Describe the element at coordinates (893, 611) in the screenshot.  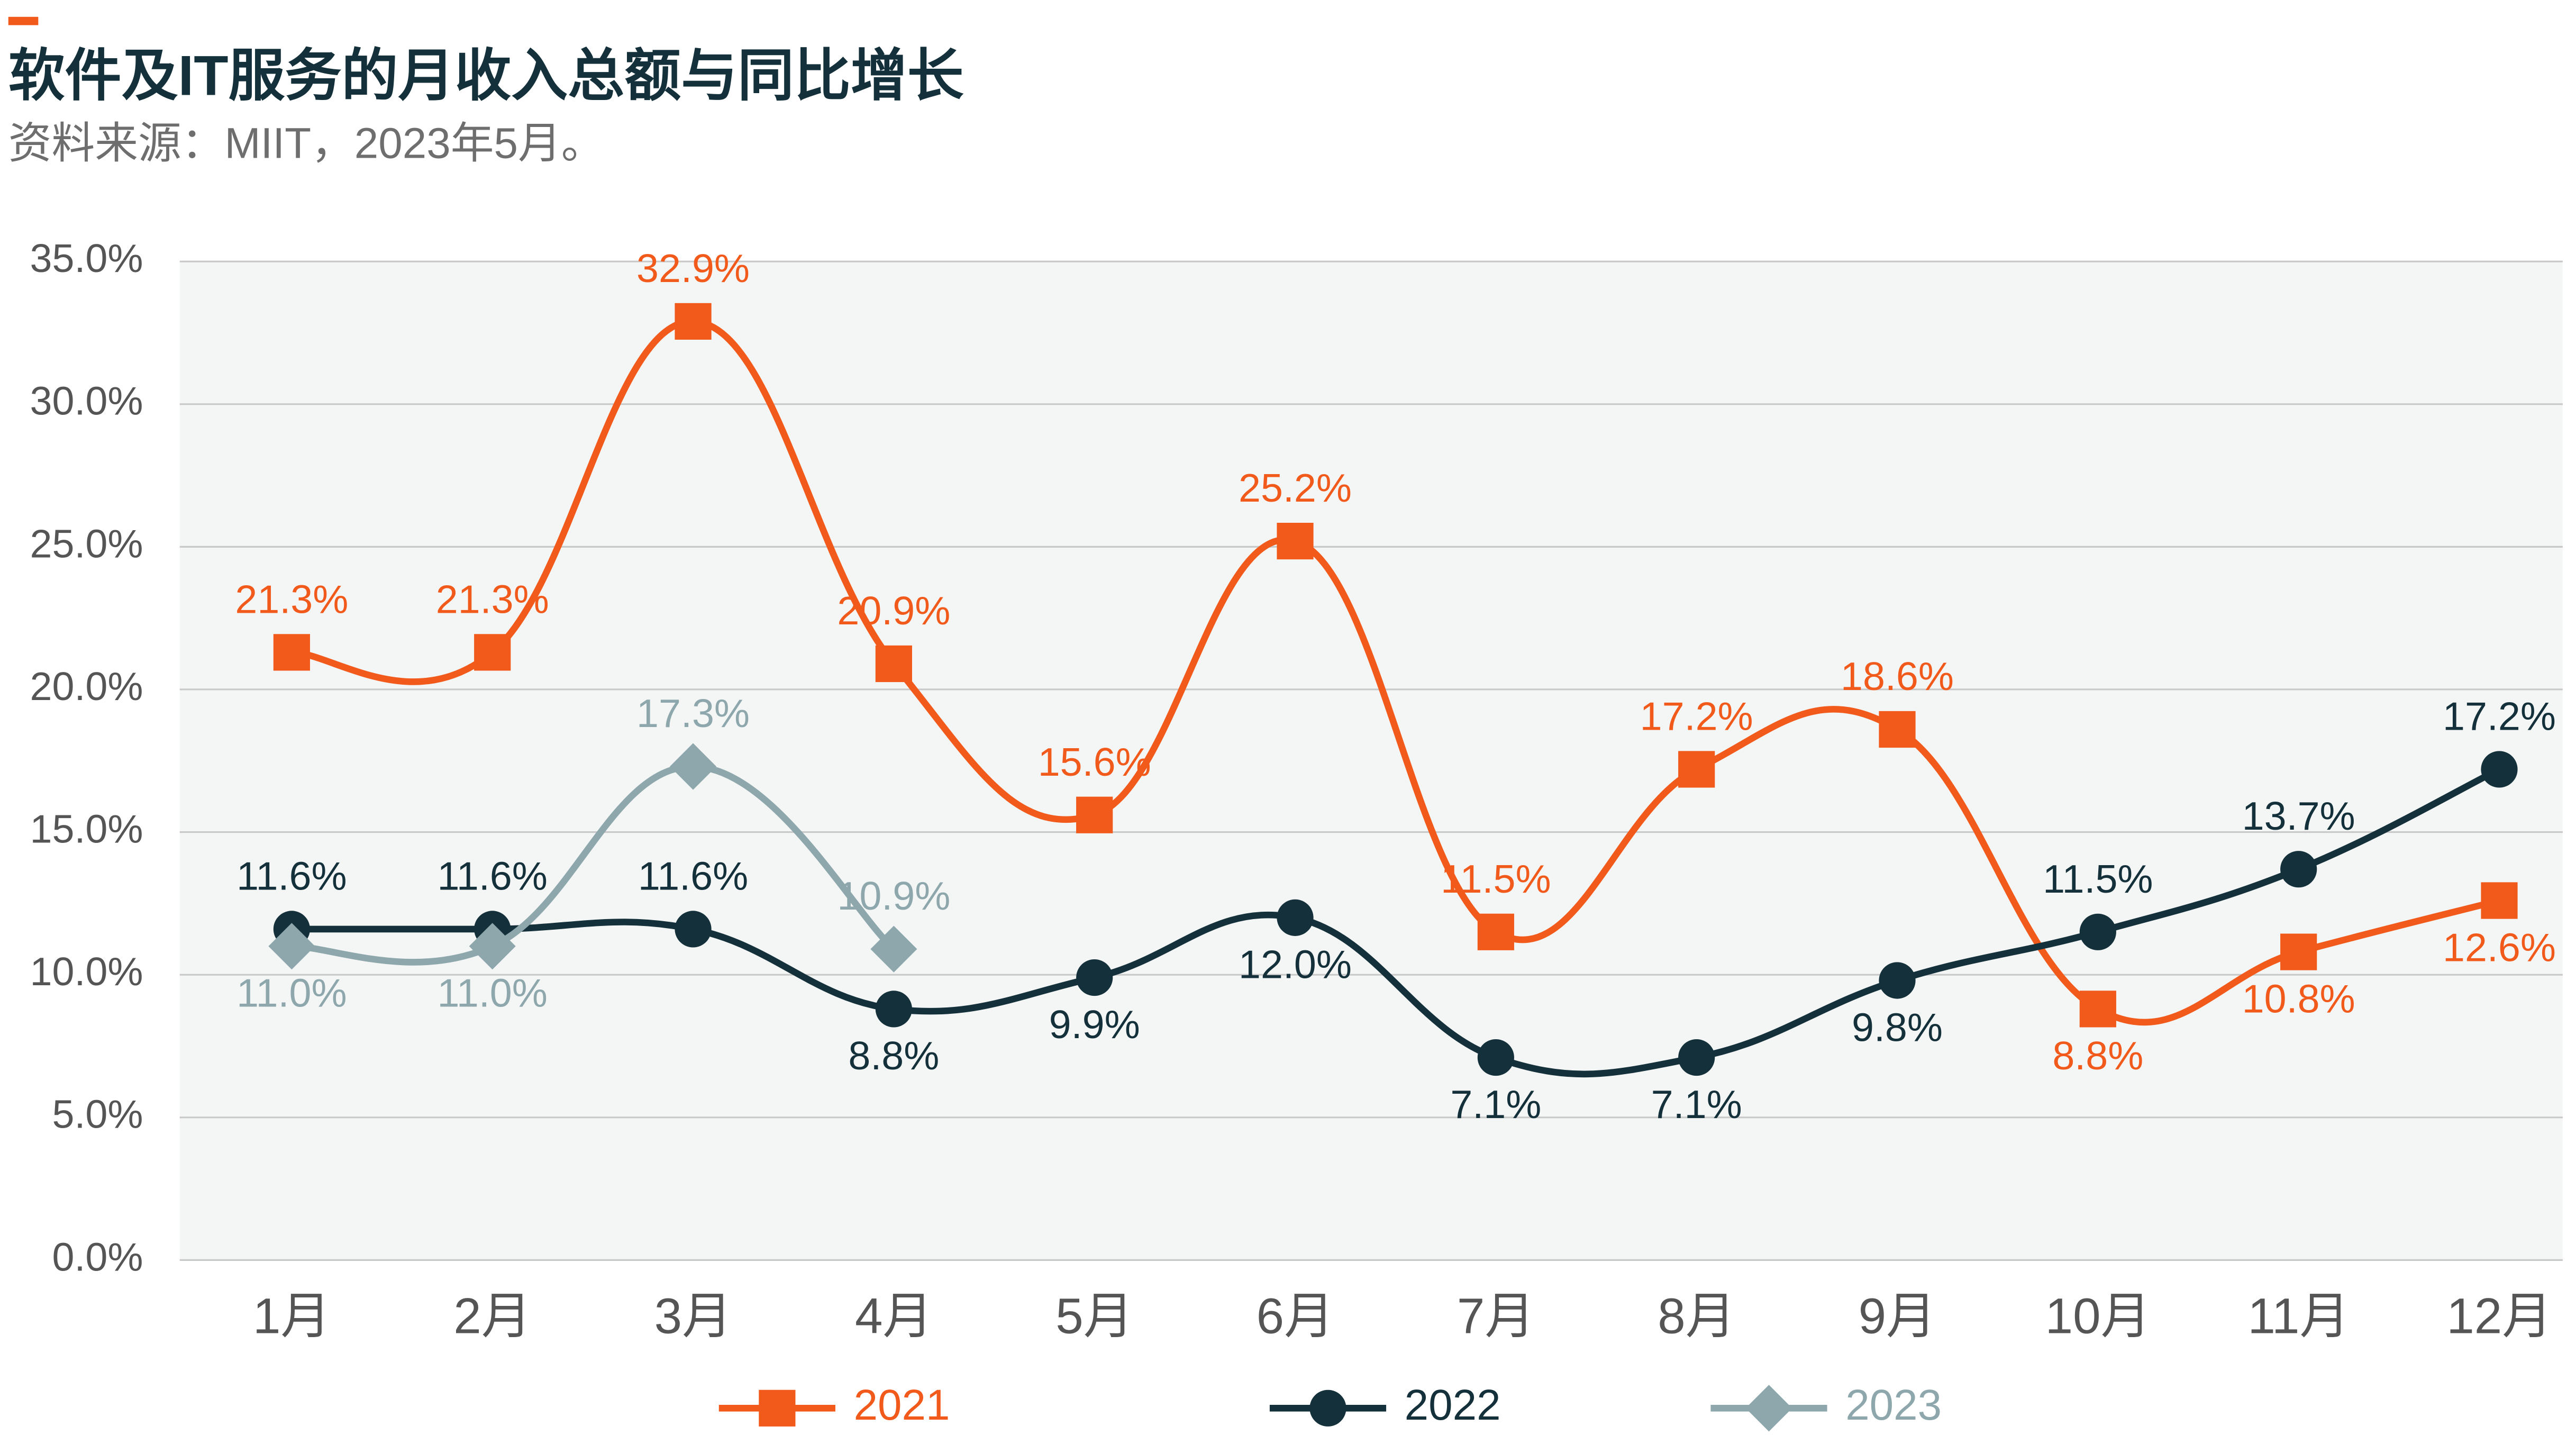
I see `data-label: 20.9%` at that location.